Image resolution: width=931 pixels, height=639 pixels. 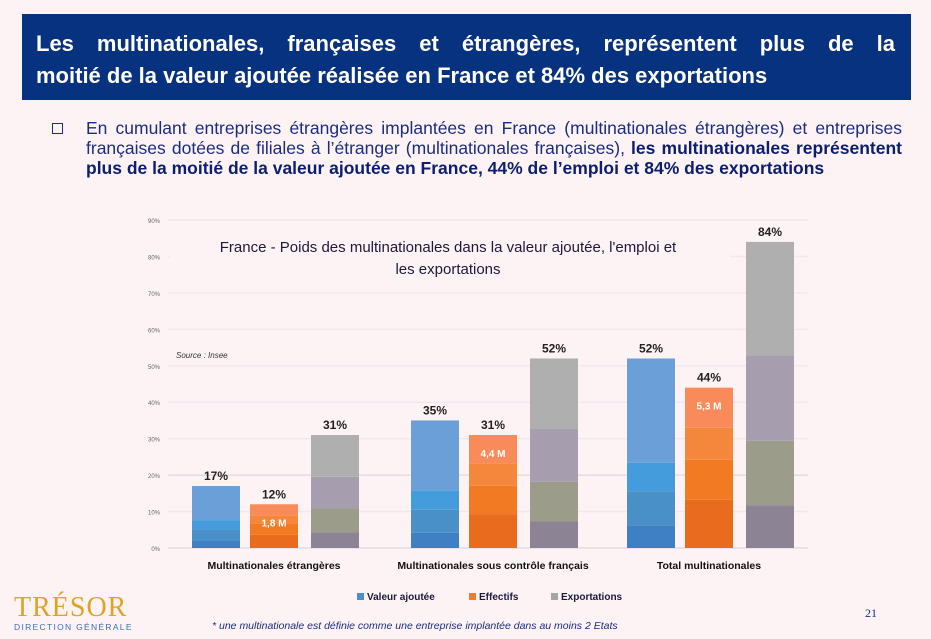 I want to click on bar-inner-label: 5,3 M, so click(x=708, y=407).